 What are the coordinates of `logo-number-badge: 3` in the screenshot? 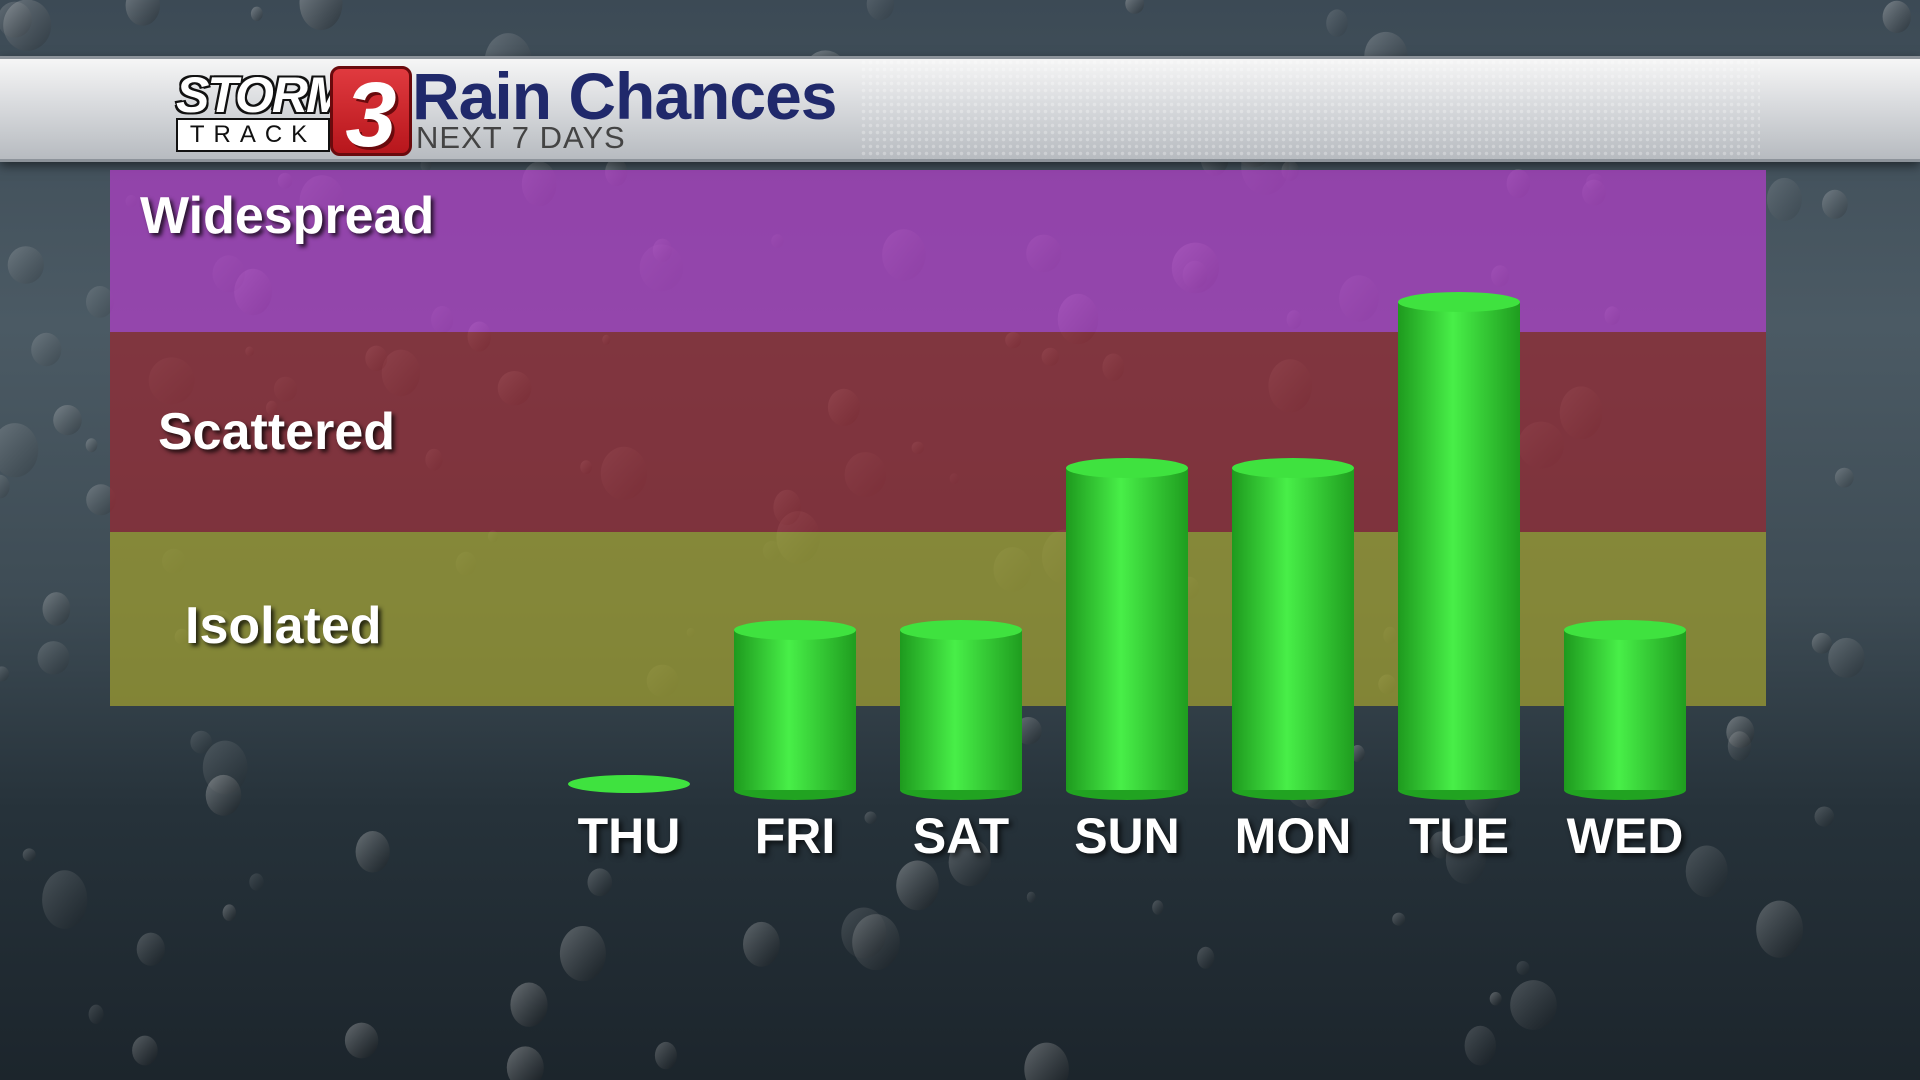 It's located at (371, 115).